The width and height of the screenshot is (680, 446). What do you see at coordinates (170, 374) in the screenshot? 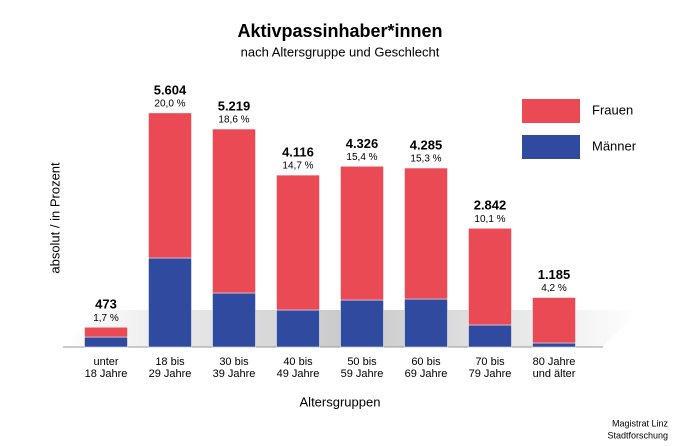
I see `x-tick-label: 29 Jahre` at bounding box center [170, 374].